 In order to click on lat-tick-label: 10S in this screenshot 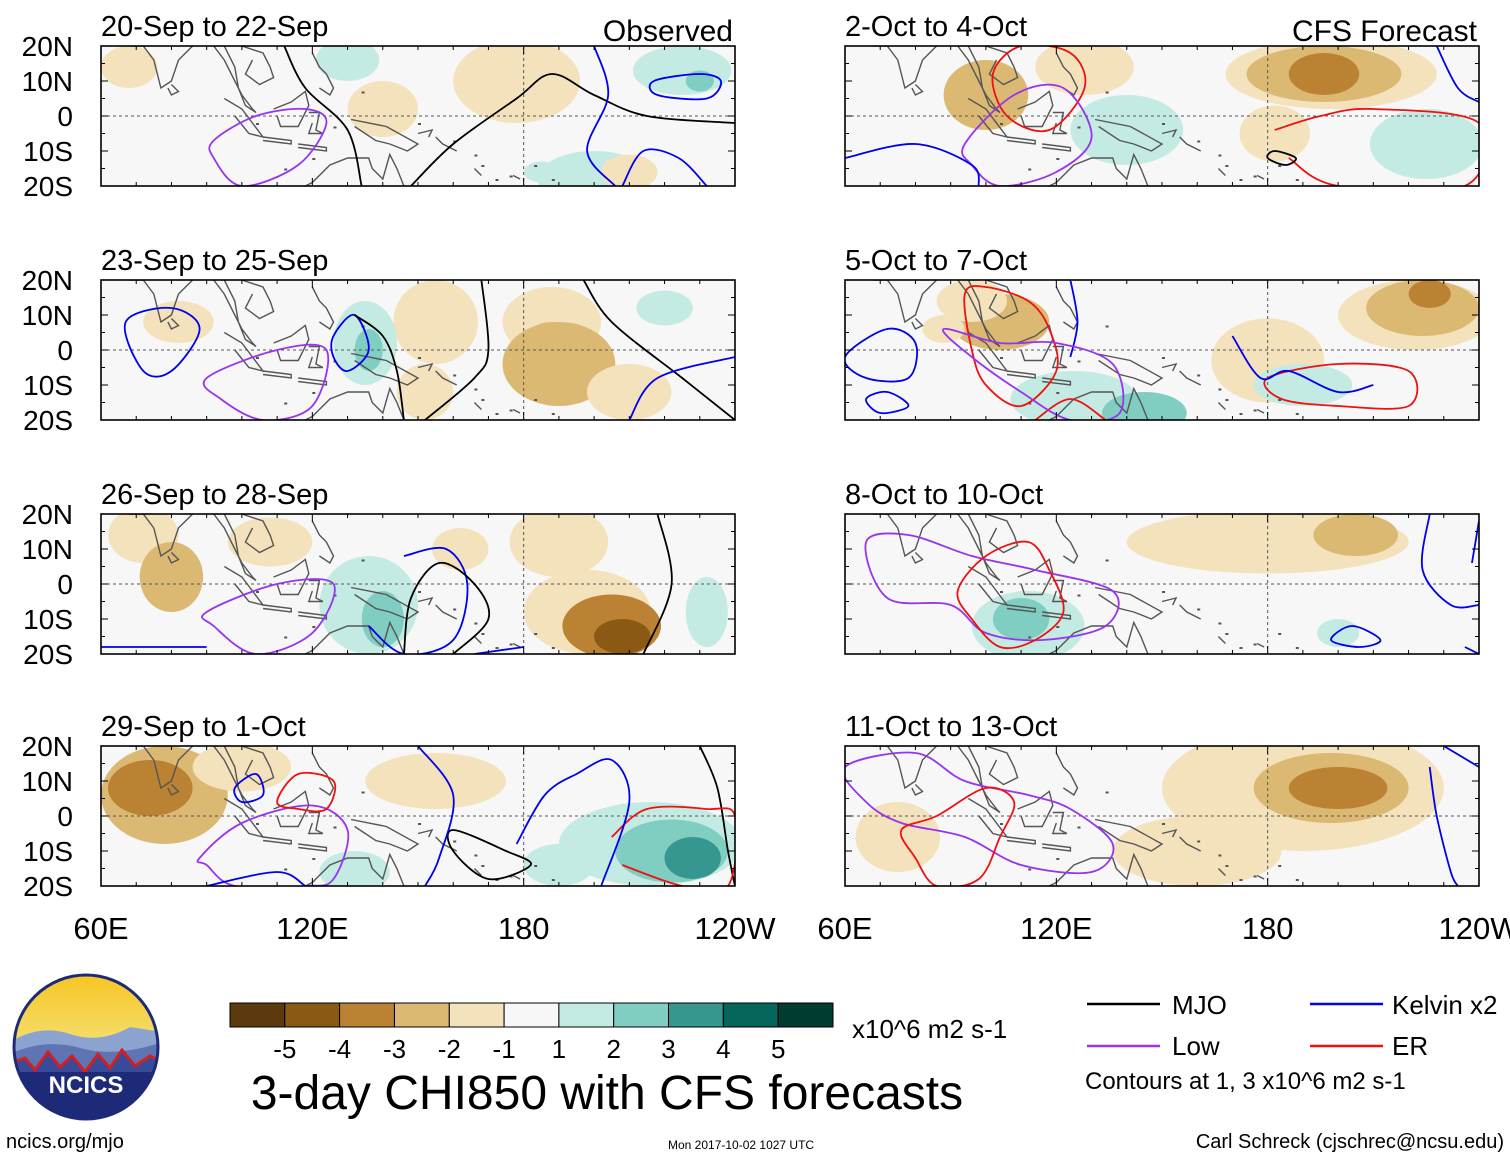, I will do `click(48, 385)`.